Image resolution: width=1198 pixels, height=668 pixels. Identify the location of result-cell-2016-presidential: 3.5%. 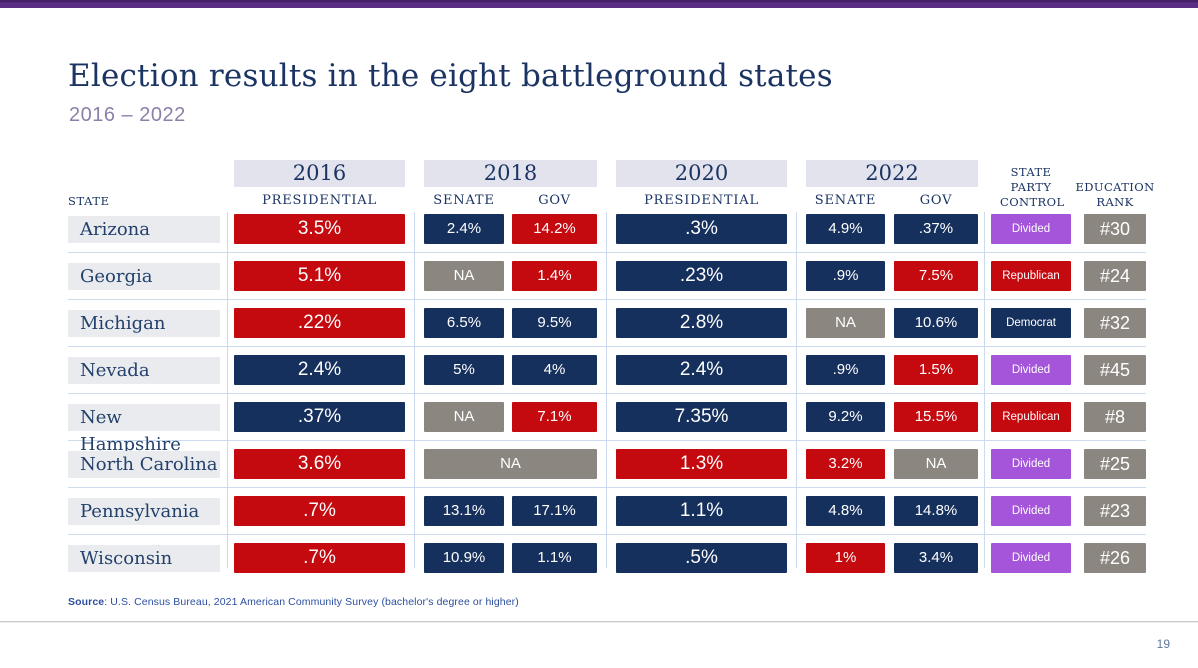
(319, 229).